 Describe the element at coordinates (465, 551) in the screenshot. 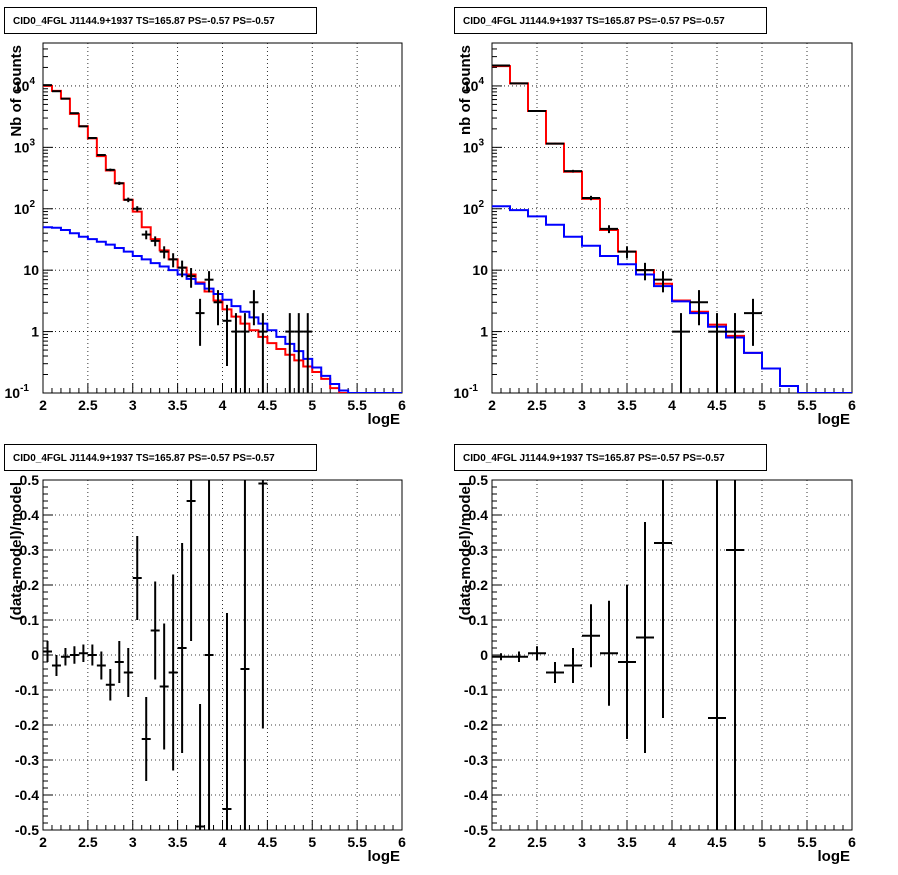

I see `y-axis-label: (data-model)/model` at that location.